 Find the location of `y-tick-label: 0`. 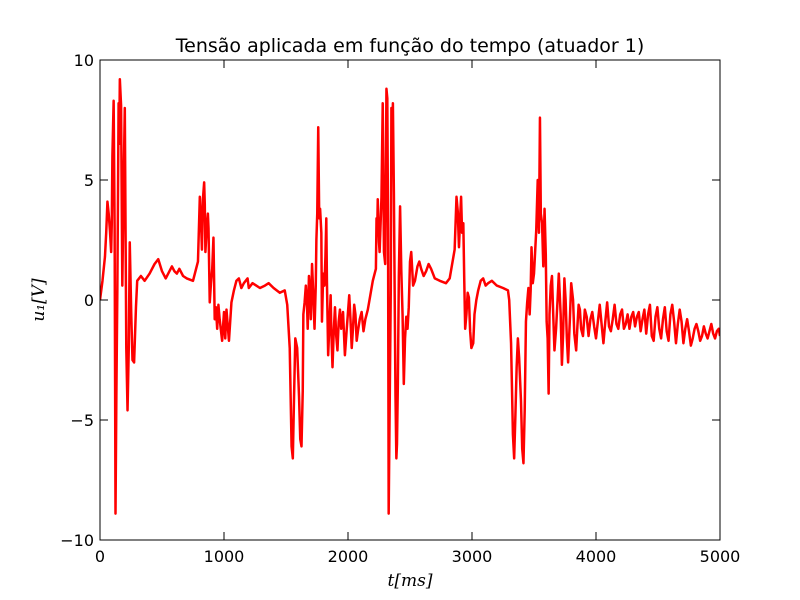

y-tick-label: 0 is located at coordinates (89, 300).